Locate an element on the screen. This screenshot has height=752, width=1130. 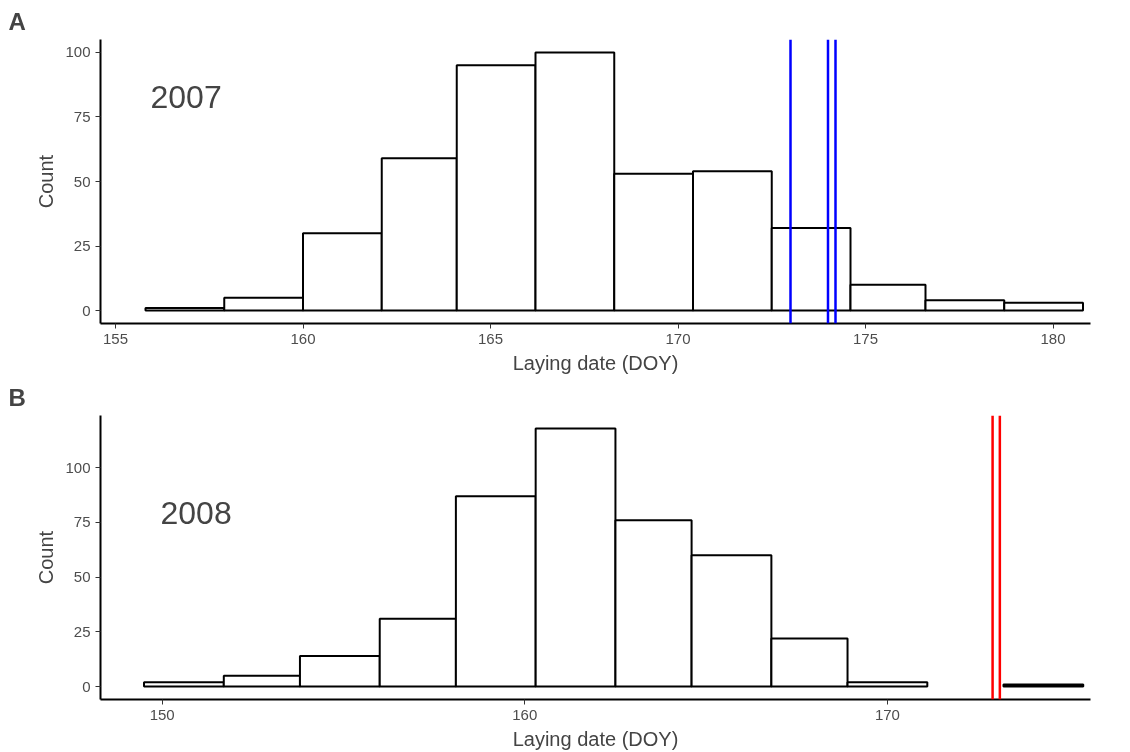
annotation: 2008 is located at coordinates (196, 512).